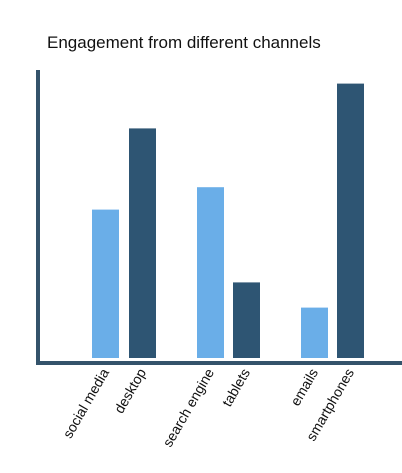 Image resolution: width=402 pixels, height=473 pixels. Describe the element at coordinates (142, 243) in the screenshot. I see `bar-desktop` at that location.